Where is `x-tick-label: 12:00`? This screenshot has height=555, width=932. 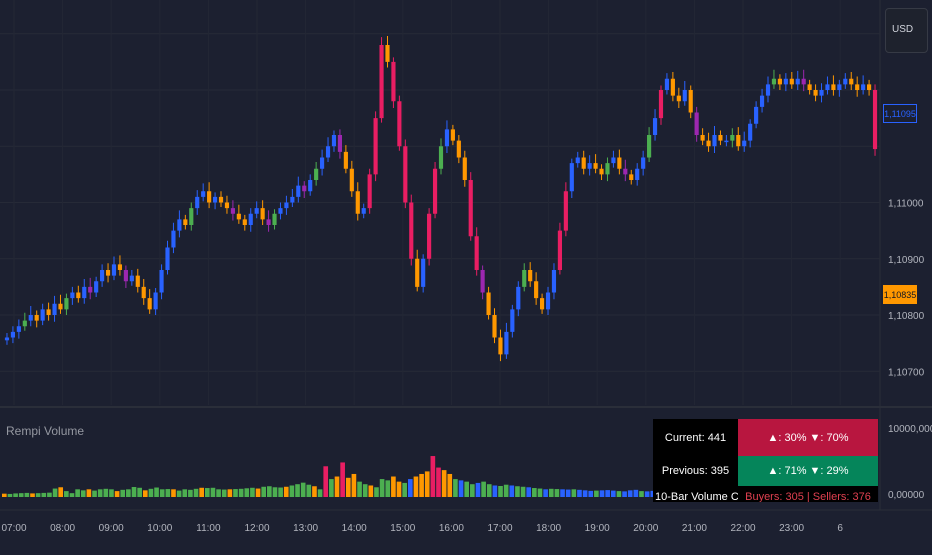
x-tick-label: 12:00 is located at coordinates (256, 528).